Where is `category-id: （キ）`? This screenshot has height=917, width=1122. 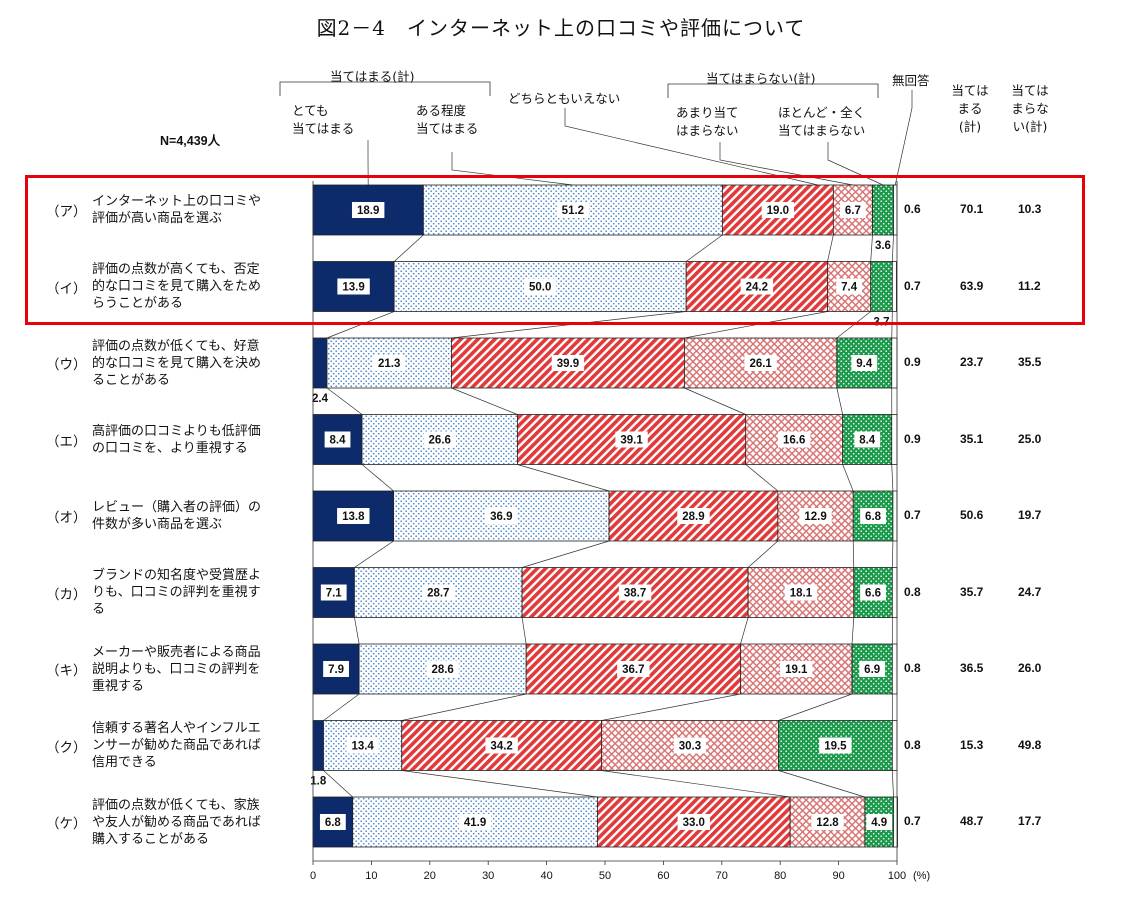 category-id: （キ） is located at coordinates (66, 671).